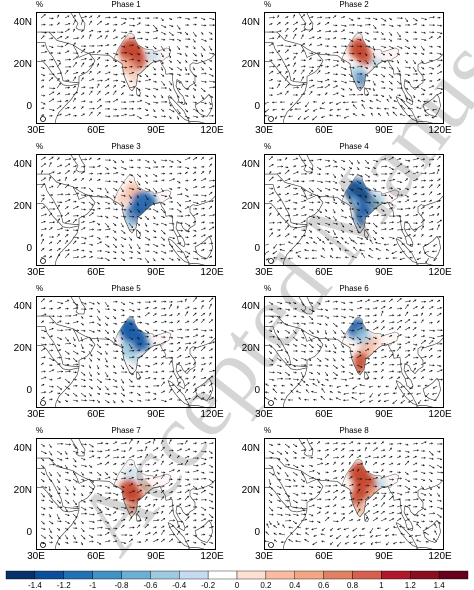  What do you see at coordinates (354, 146) in the screenshot?
I see `phase-title: Phase 4` at bounding box center [354, 146].